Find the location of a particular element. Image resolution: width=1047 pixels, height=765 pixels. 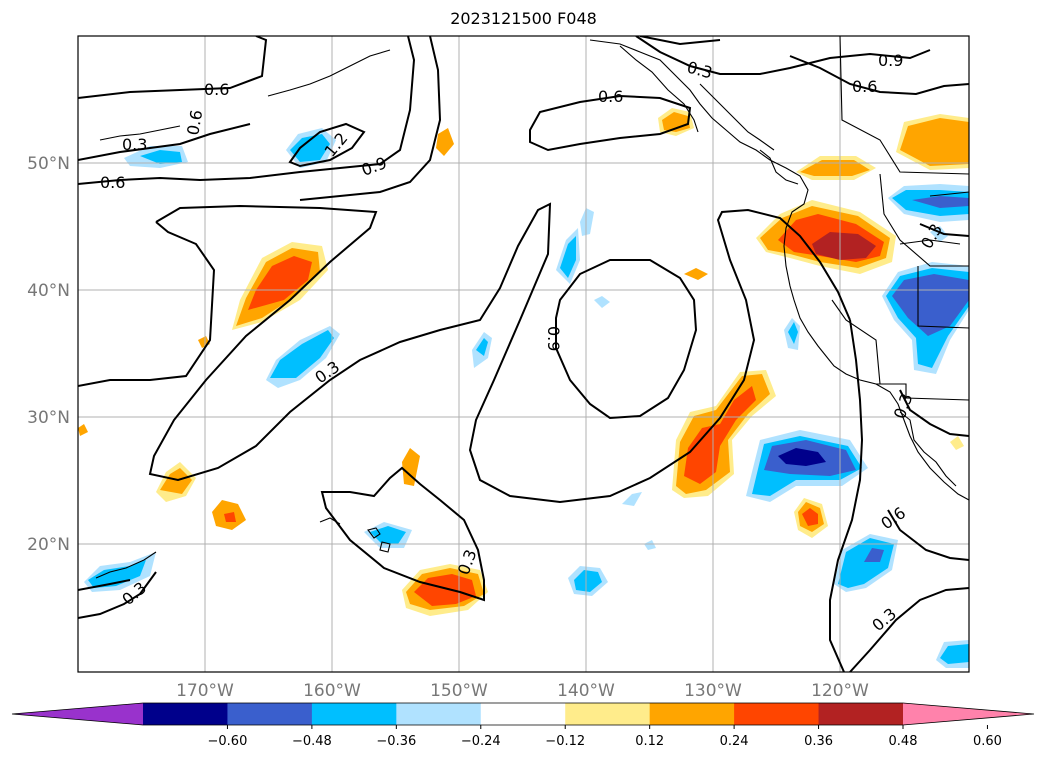

colorbar-tick-label: −0.60 is located at coordinates (228, 741).